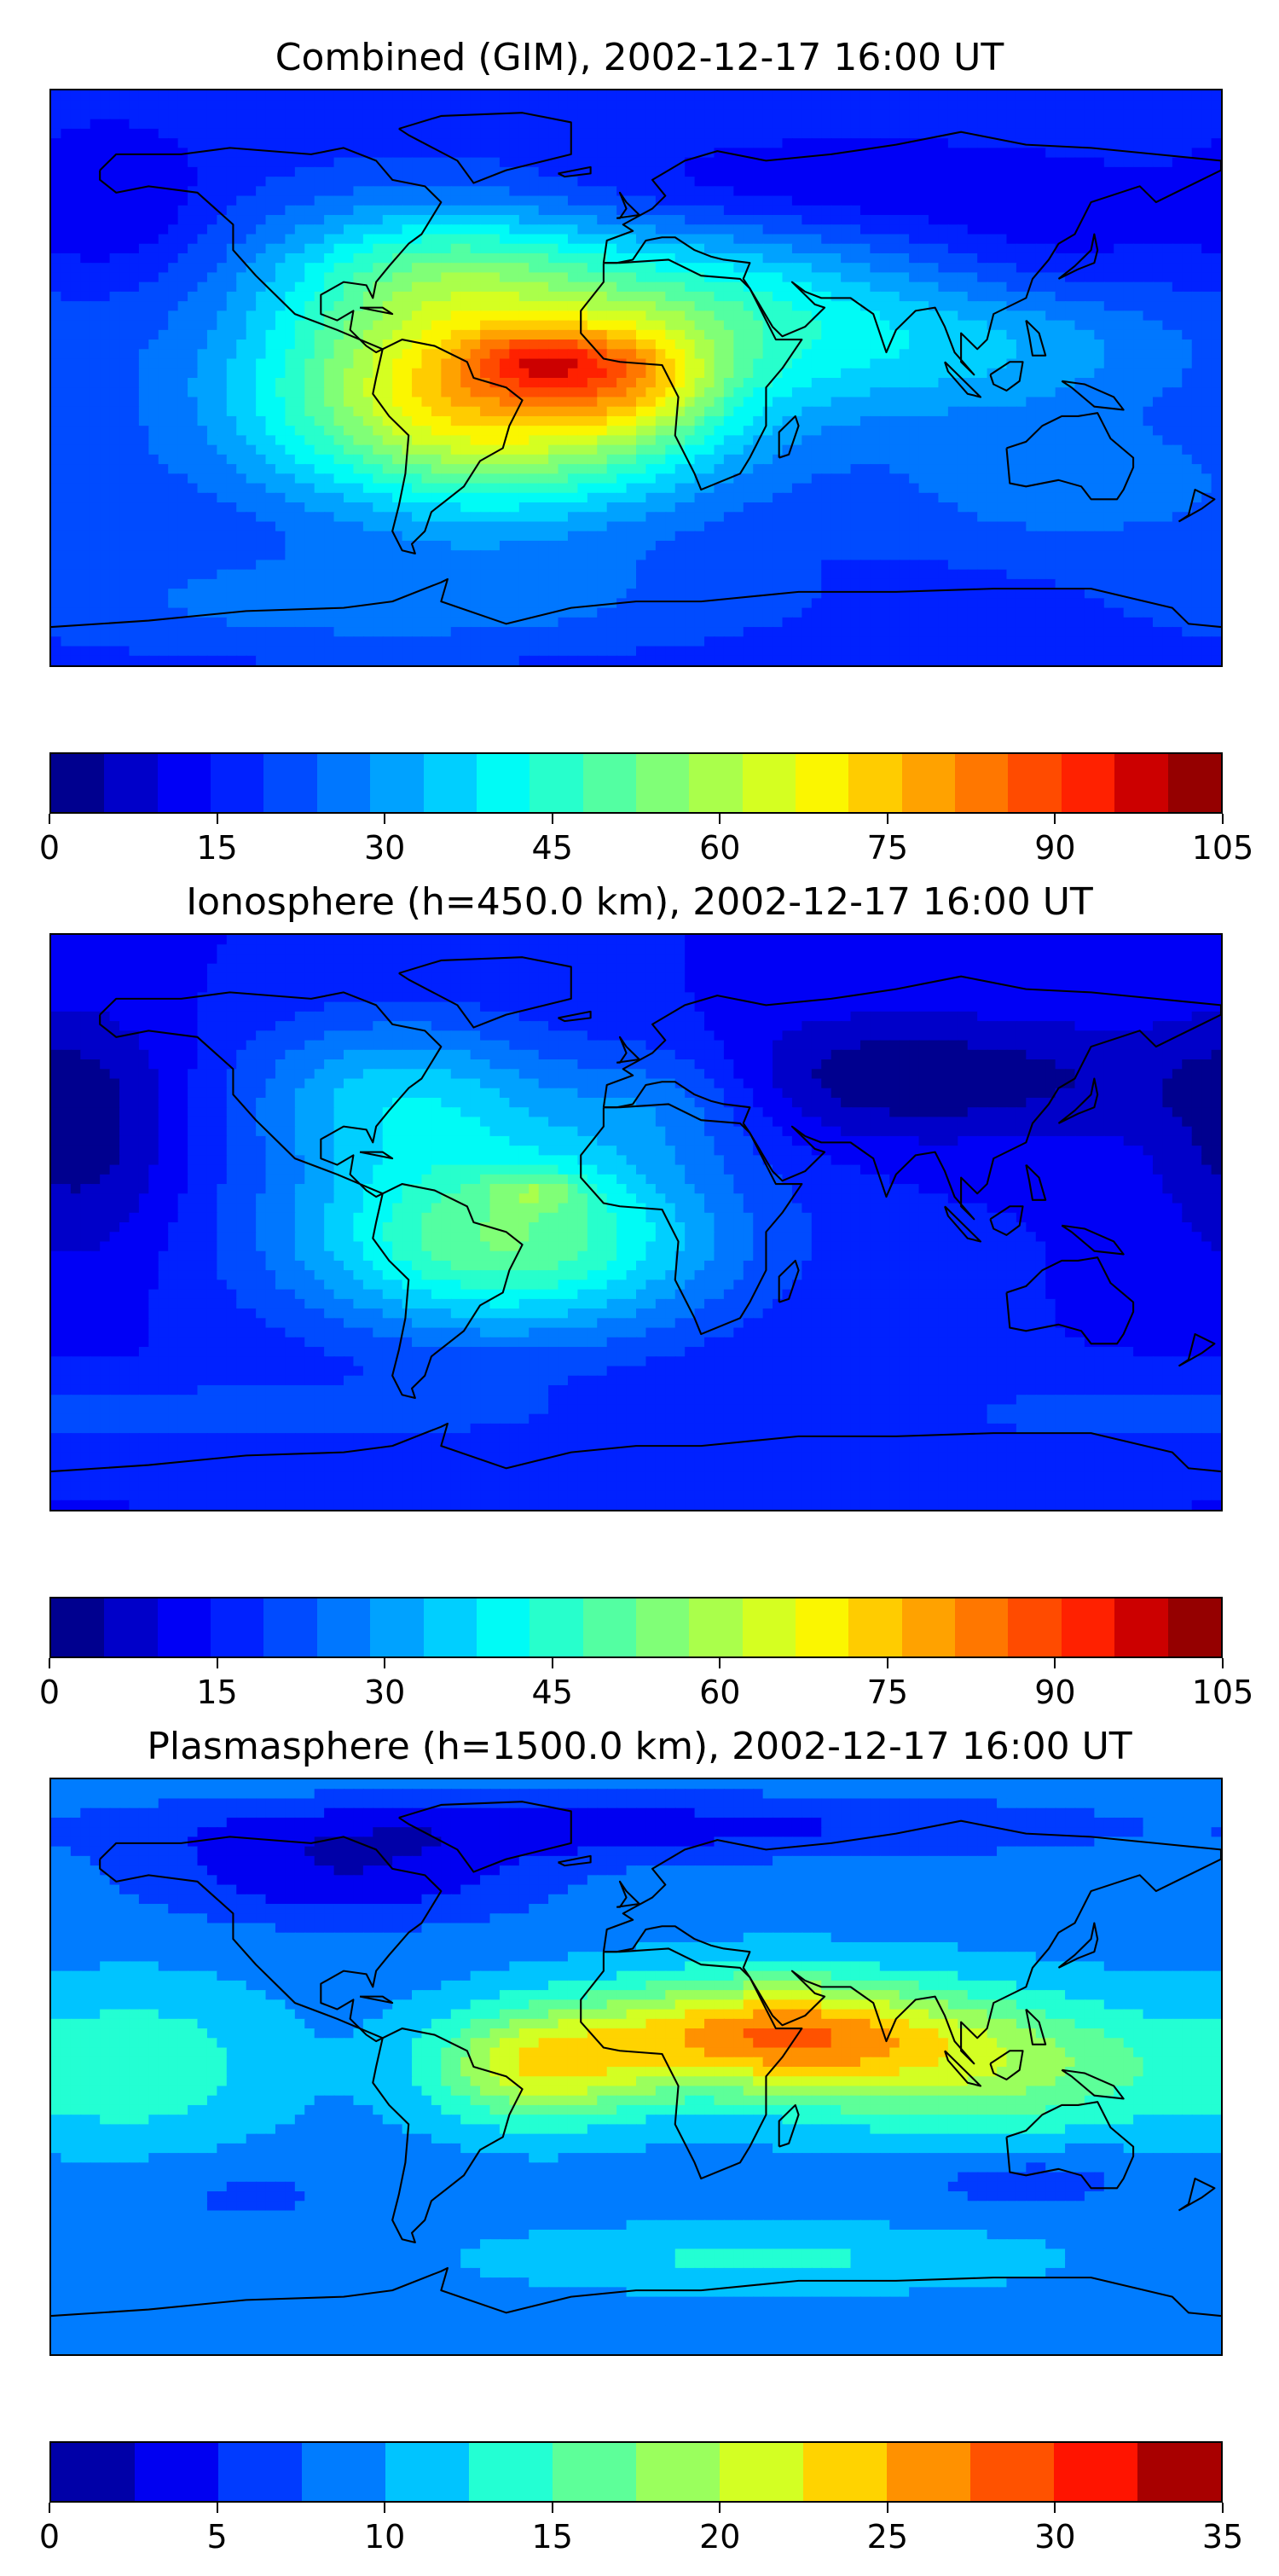 This screenshot has width=1279, height=2576. Describe the element at coordinates (639, 58) in the screenshot. I see `panel-title: Combined (GIM), 2002-12-17 16:00 UT` at that location.